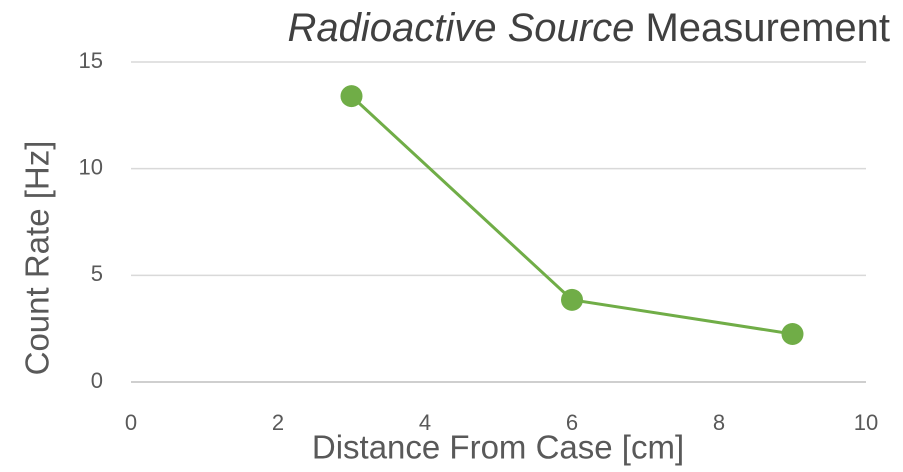  Describe the element at coordinates (278, 422) in the screenshot. I see `x-tick-label: 2` at that location.